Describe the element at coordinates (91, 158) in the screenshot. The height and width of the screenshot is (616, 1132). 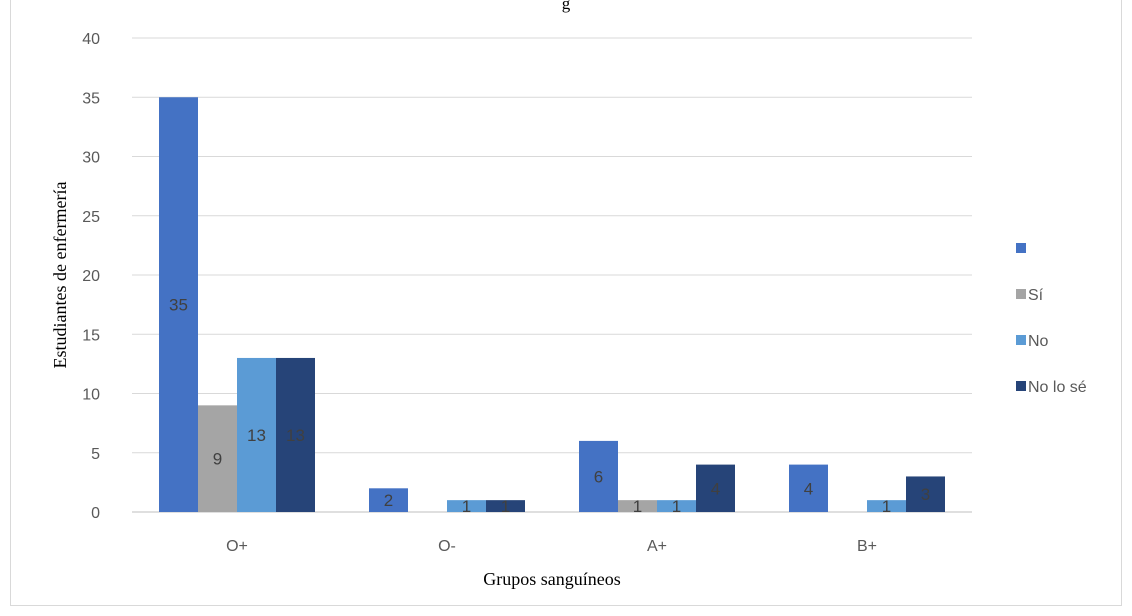
I see `y-tick-label: 30` at that location.